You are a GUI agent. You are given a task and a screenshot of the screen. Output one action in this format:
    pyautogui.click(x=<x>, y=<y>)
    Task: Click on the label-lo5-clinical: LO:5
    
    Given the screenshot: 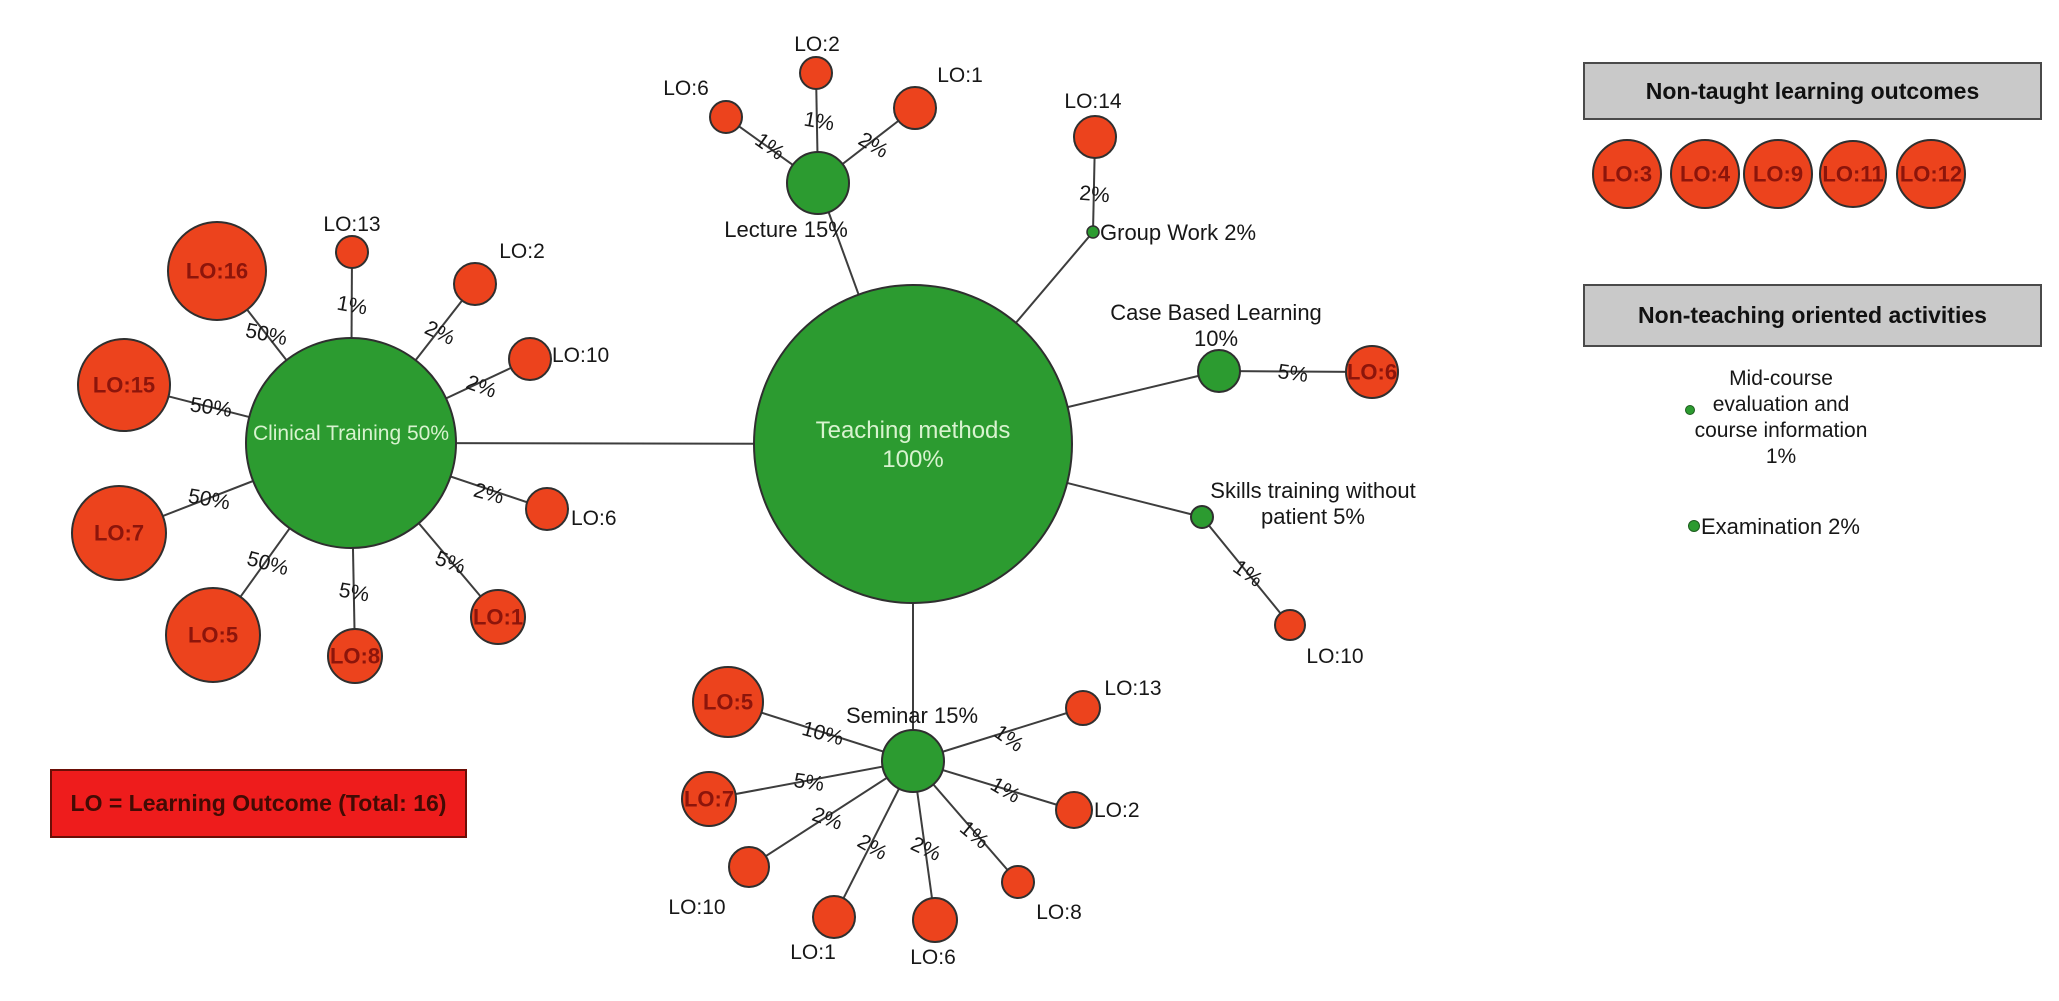 What is the action you would take?
    pyautogui.click(x=213, y=635)
    